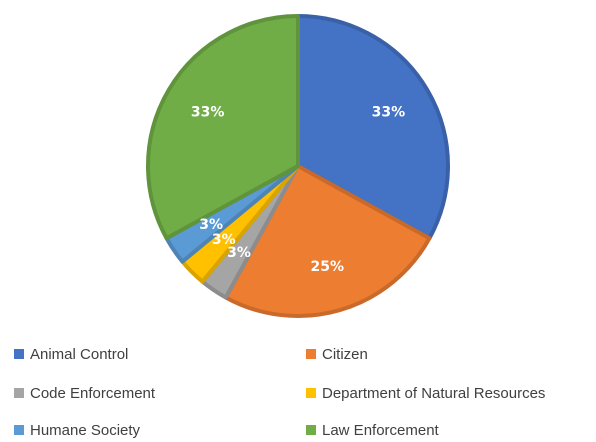 This screenshot has height=442, width=596. I want to click on data-label-code-enforcement: 3%, so click(239, 253).